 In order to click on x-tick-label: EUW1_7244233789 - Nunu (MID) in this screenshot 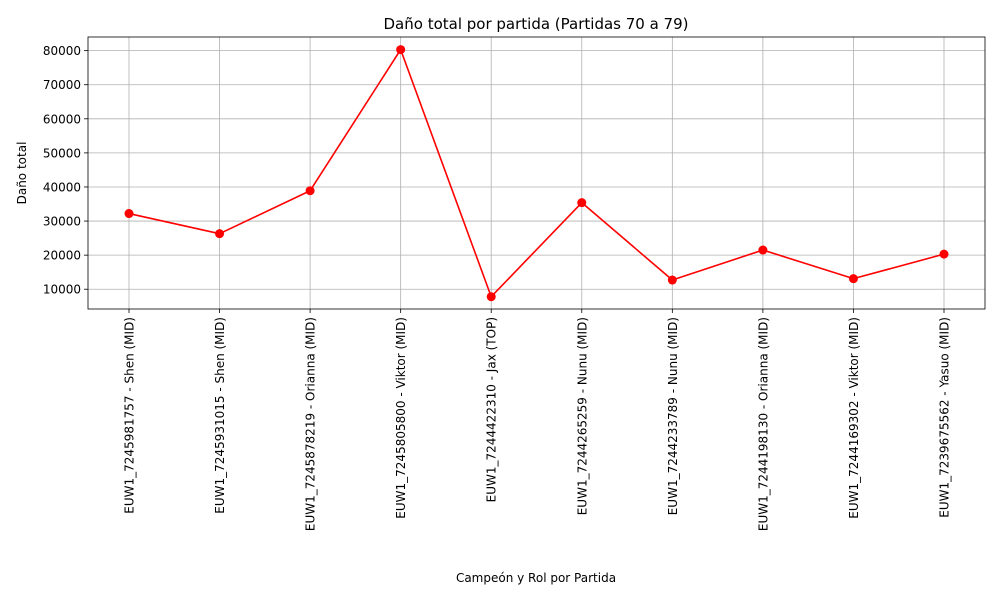, I will do `click(673, 416)`.